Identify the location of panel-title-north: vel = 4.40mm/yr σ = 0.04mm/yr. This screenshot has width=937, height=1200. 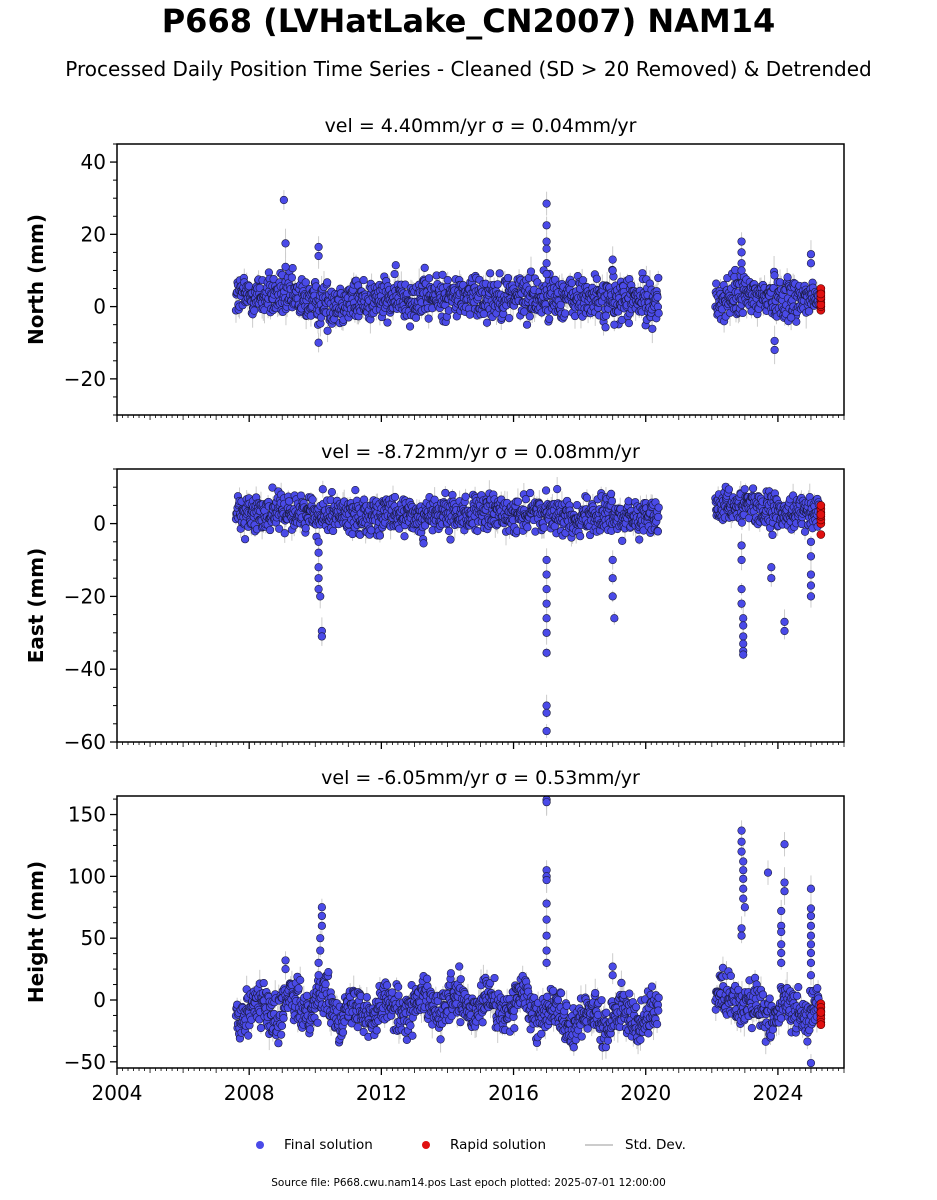
(481, 126).